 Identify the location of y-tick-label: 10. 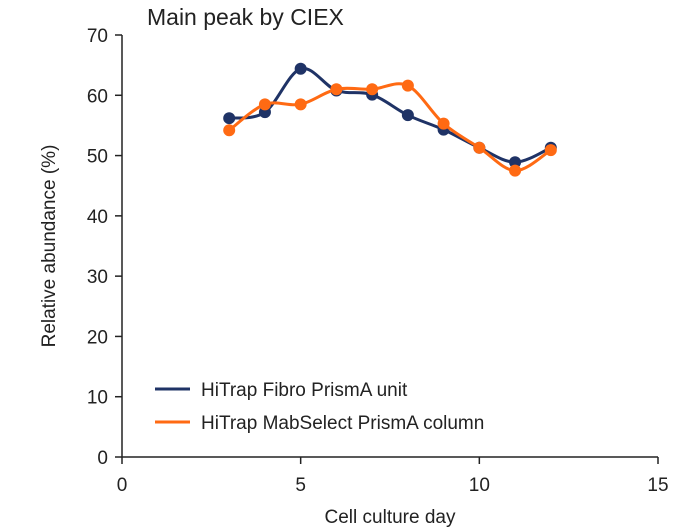
(97, 398).